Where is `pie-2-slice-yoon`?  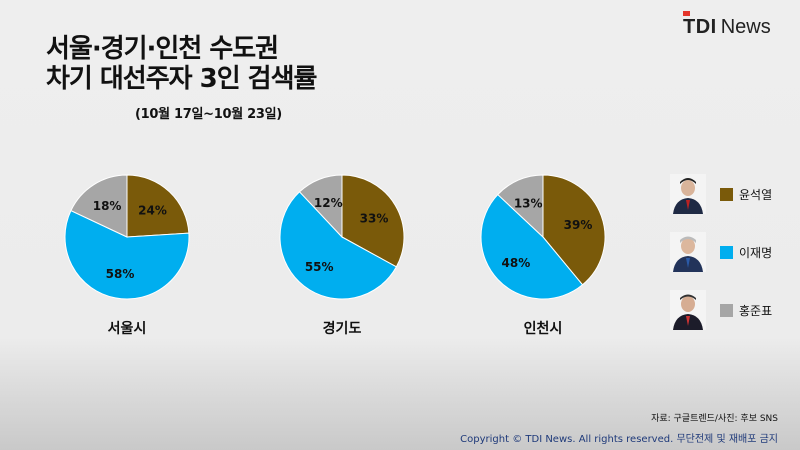
pie-2-slice-yoon is located at coordinates (574, 230).